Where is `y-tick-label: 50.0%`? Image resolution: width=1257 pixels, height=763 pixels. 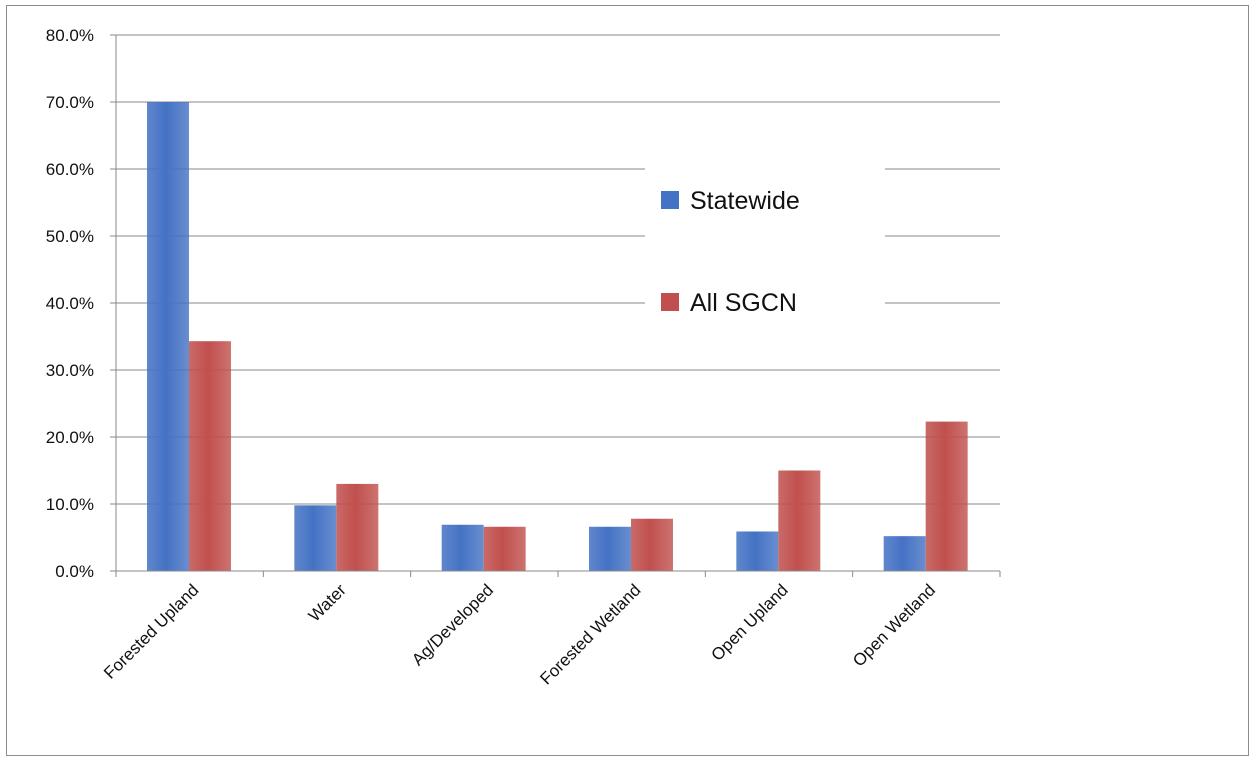 y-tick-label: 50.0% is located at coordinates (70, 236).